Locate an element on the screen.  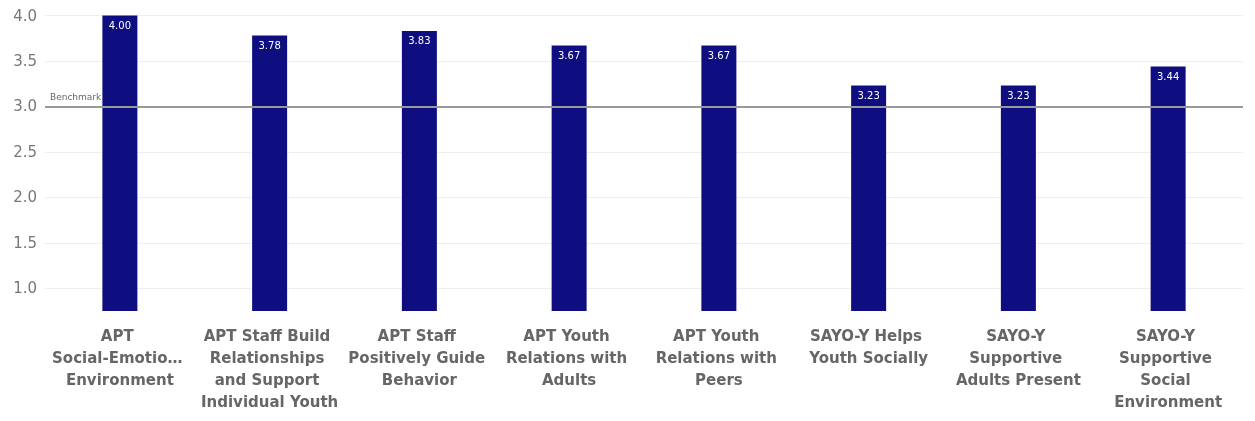
y-tick-label: 3.5 is located at coordinates (25, 60).